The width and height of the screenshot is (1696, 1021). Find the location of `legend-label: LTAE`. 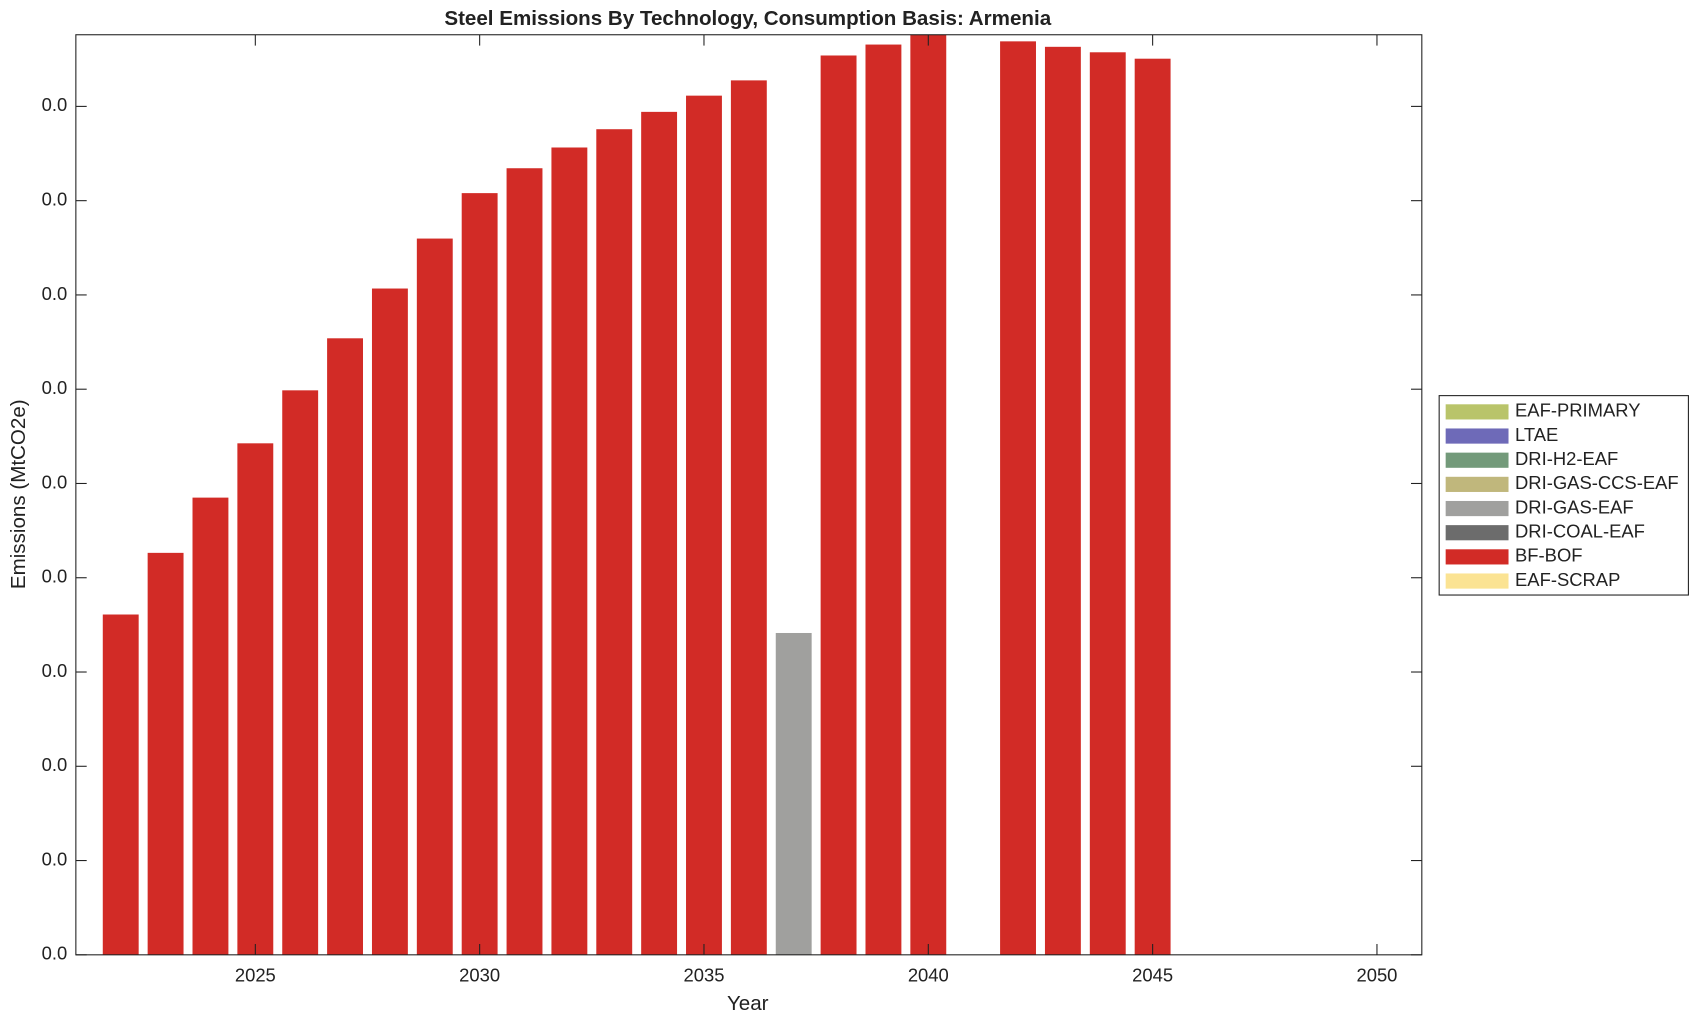

legend-label: LTAE is located at coordinates (1536, 434).